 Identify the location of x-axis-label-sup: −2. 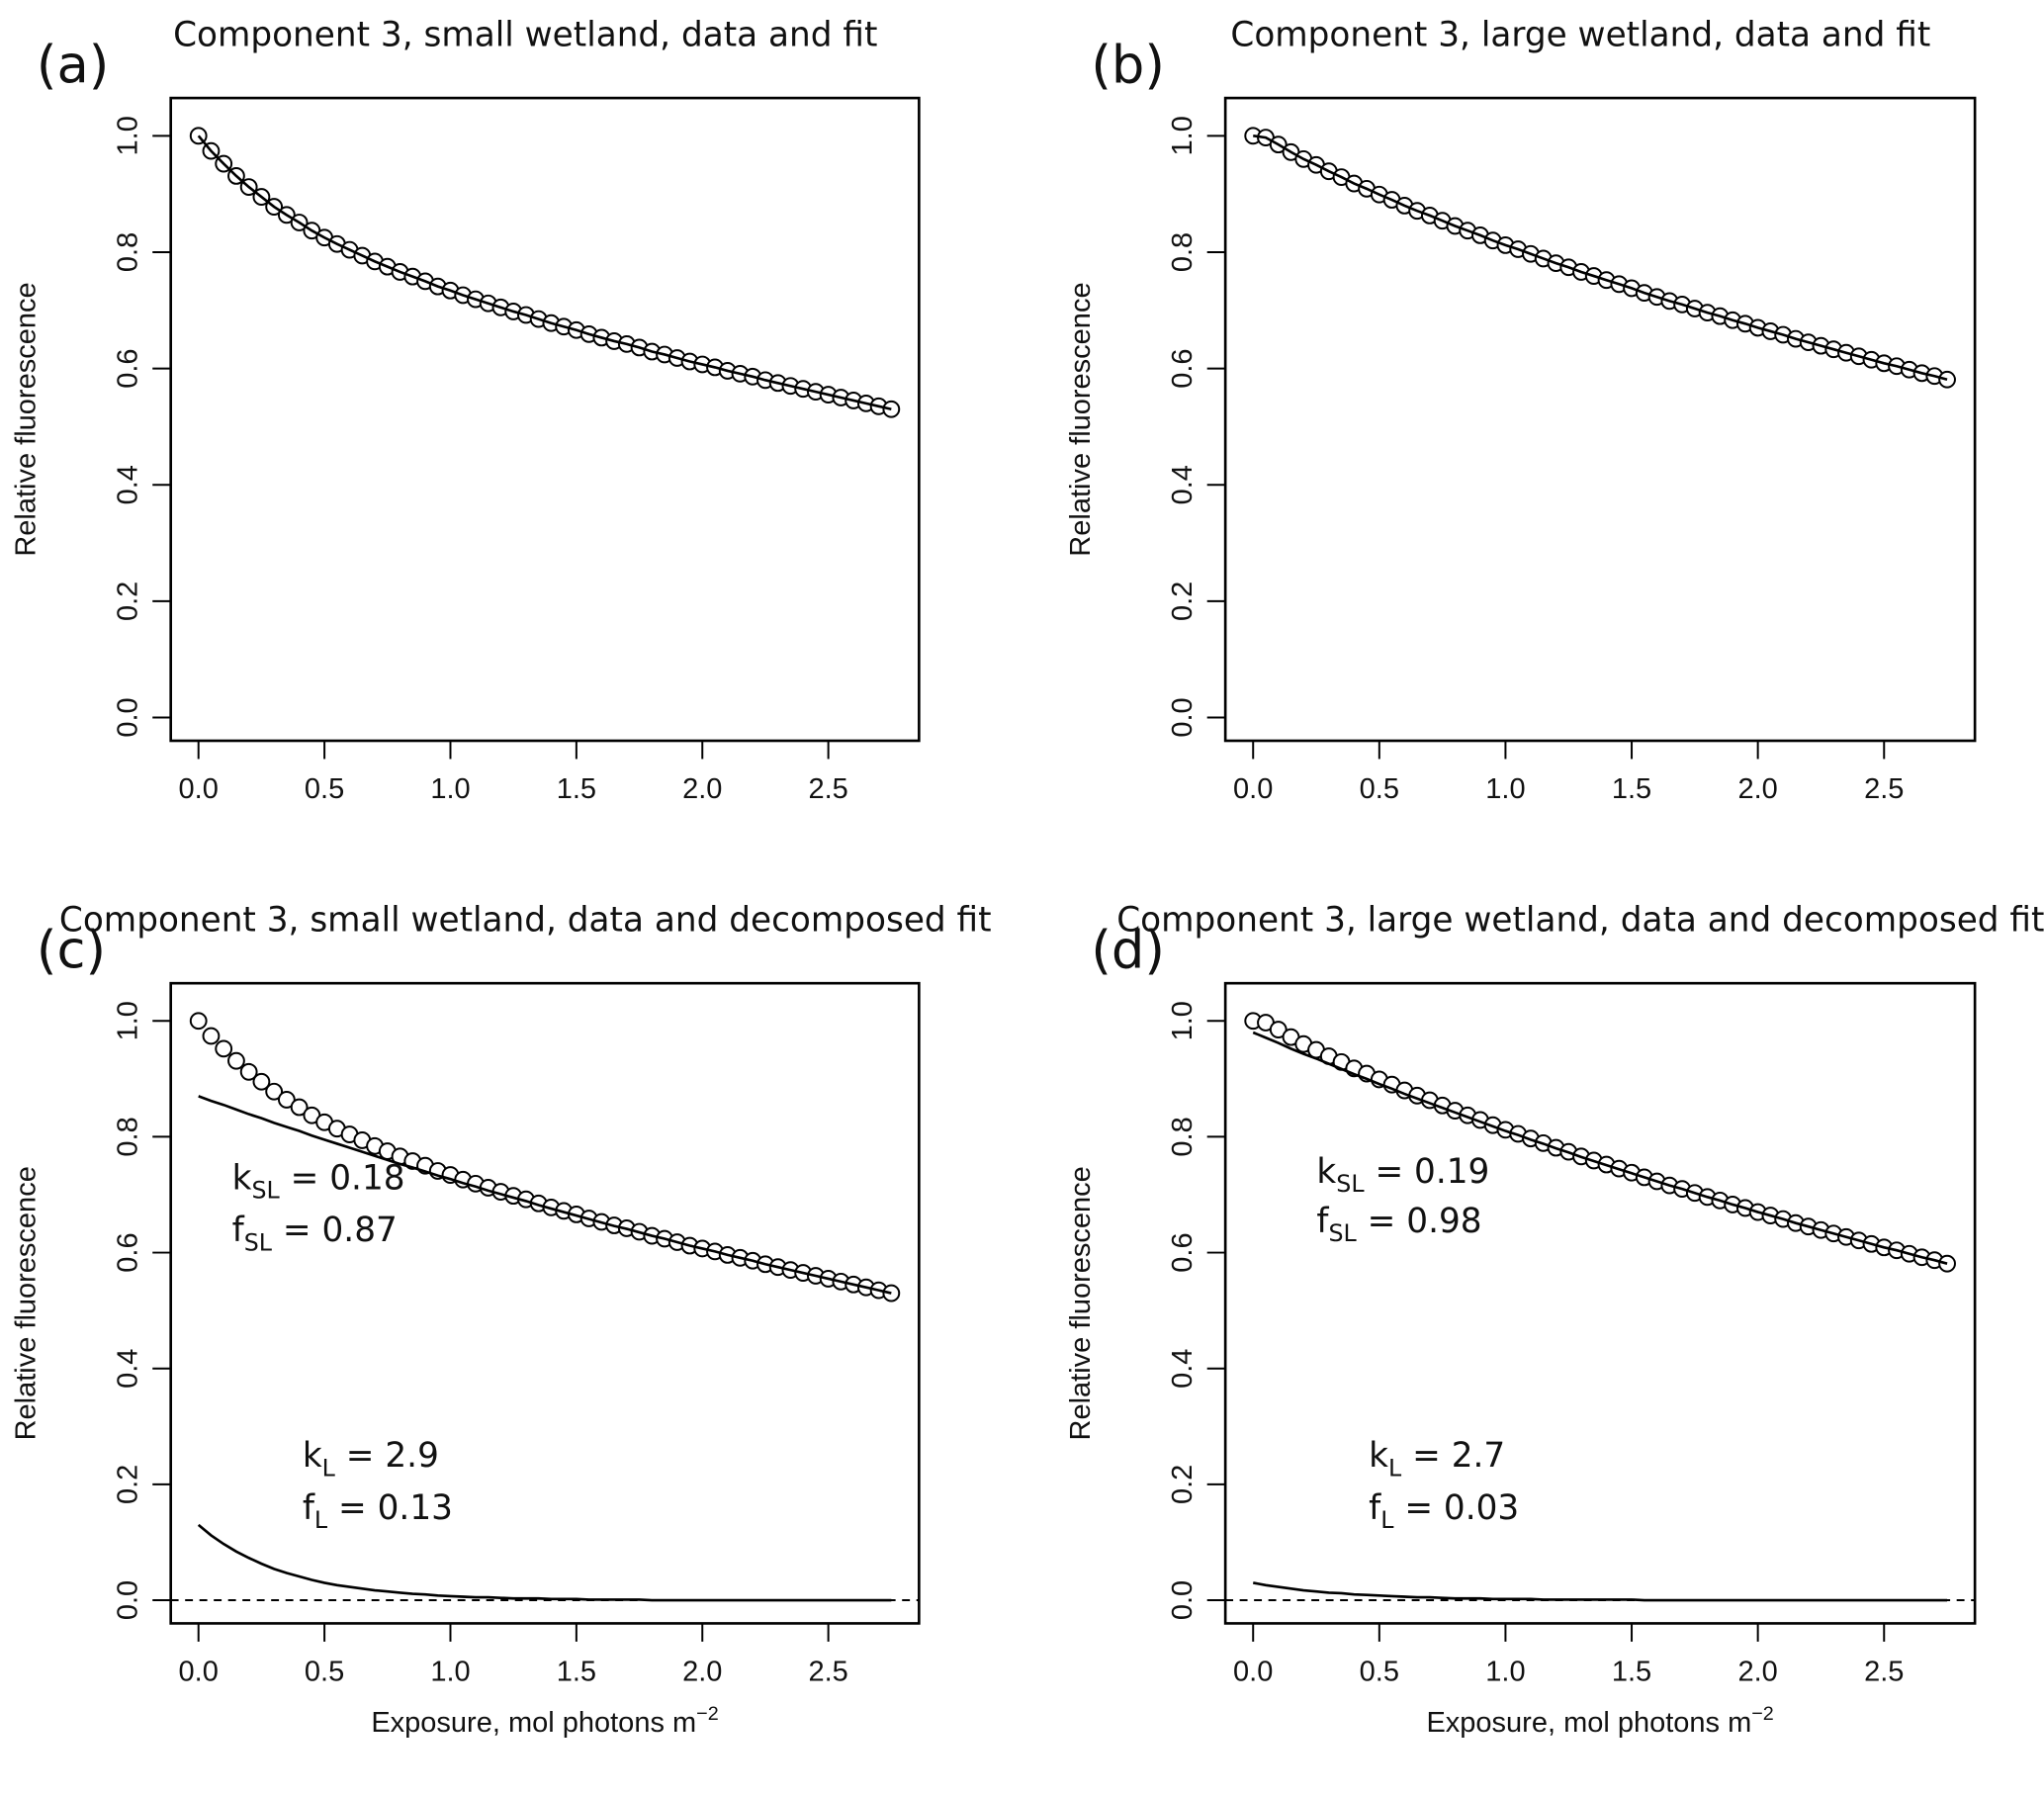
(1762, 1714).